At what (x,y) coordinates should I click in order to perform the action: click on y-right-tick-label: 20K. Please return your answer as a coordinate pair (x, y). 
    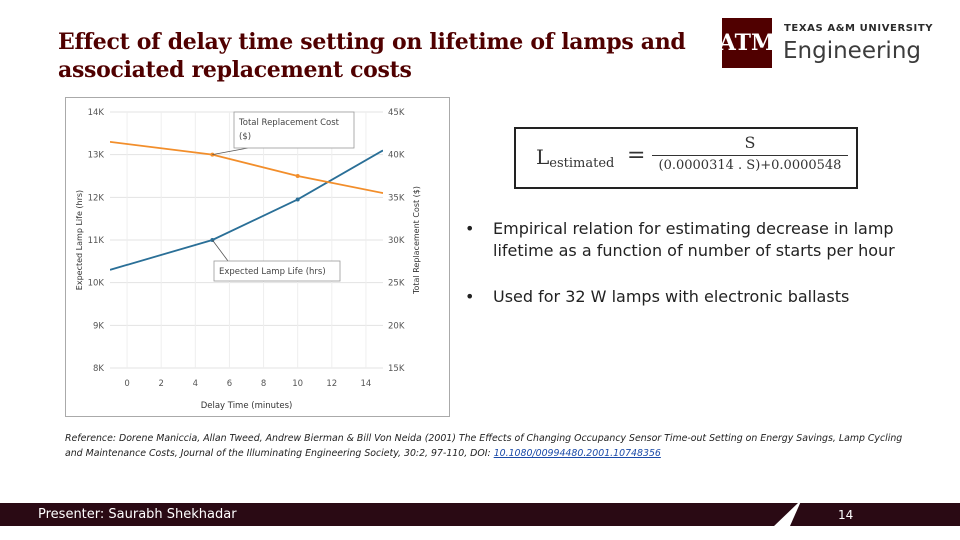
    Looking at the image, I should click on (396, 326).